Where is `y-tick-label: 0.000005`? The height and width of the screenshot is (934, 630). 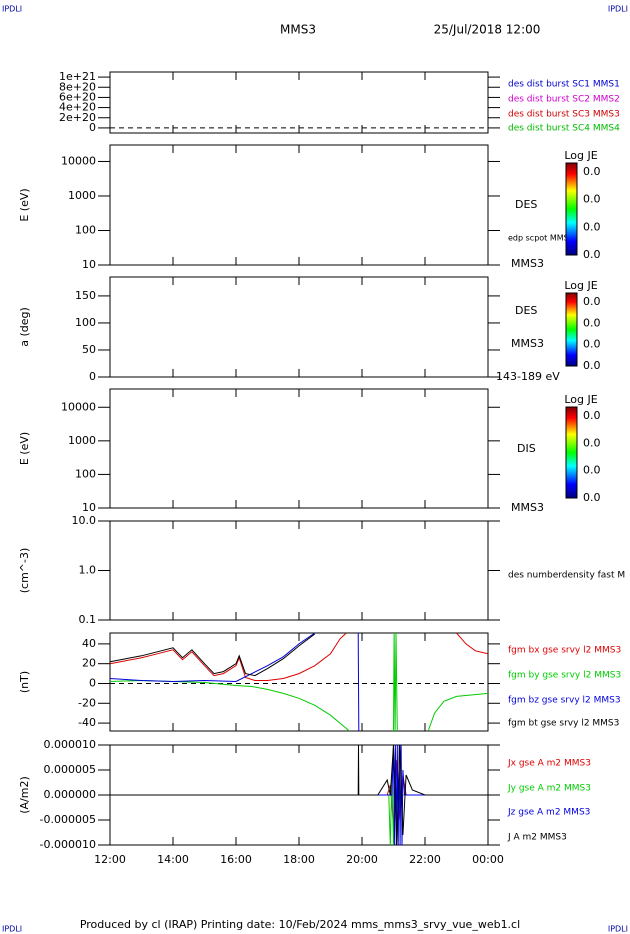 y-tick-label: 0.000005 is located at coordinates (70, 769).